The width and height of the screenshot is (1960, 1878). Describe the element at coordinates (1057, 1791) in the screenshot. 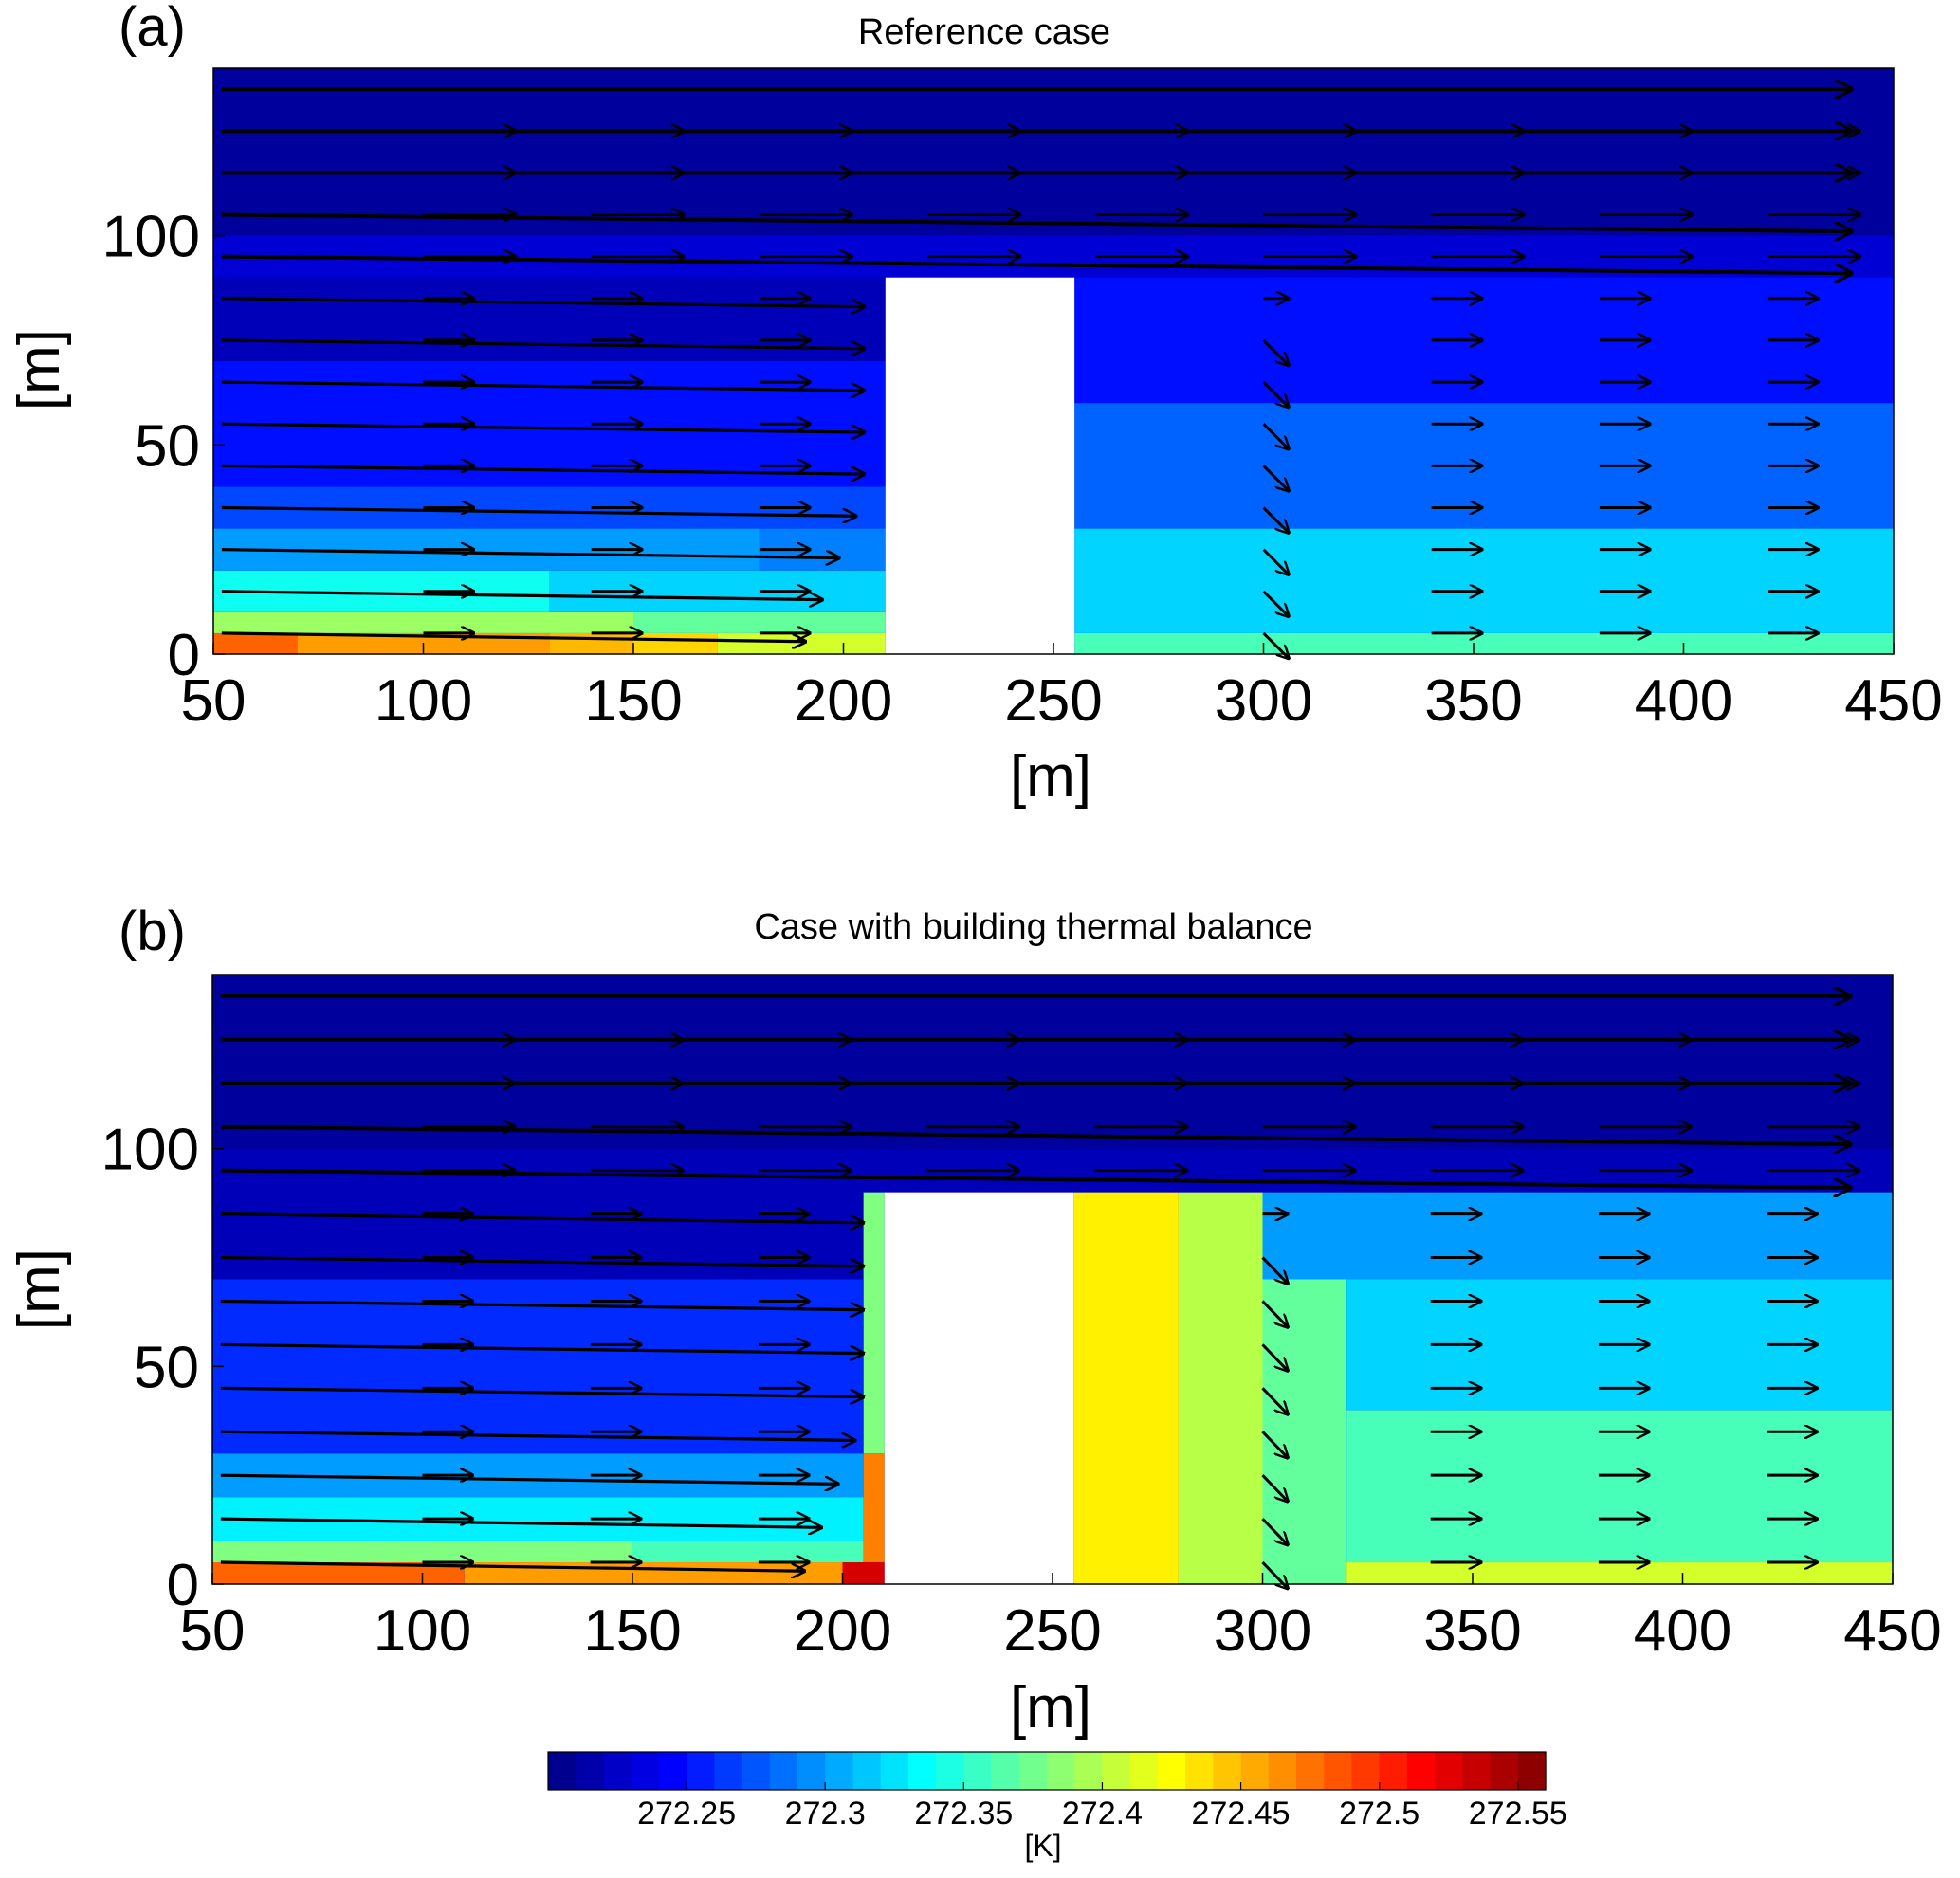

I see `colorbar: 272.25 272.3 272.35 272.4 272.45 272.5 272.55` at that location.